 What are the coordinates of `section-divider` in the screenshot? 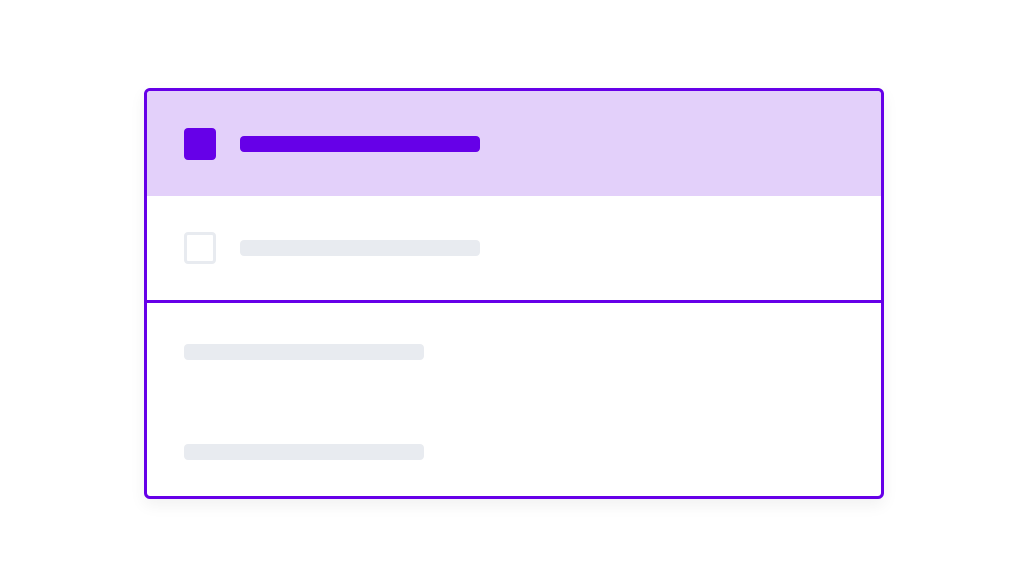 It's located at (514, 301).